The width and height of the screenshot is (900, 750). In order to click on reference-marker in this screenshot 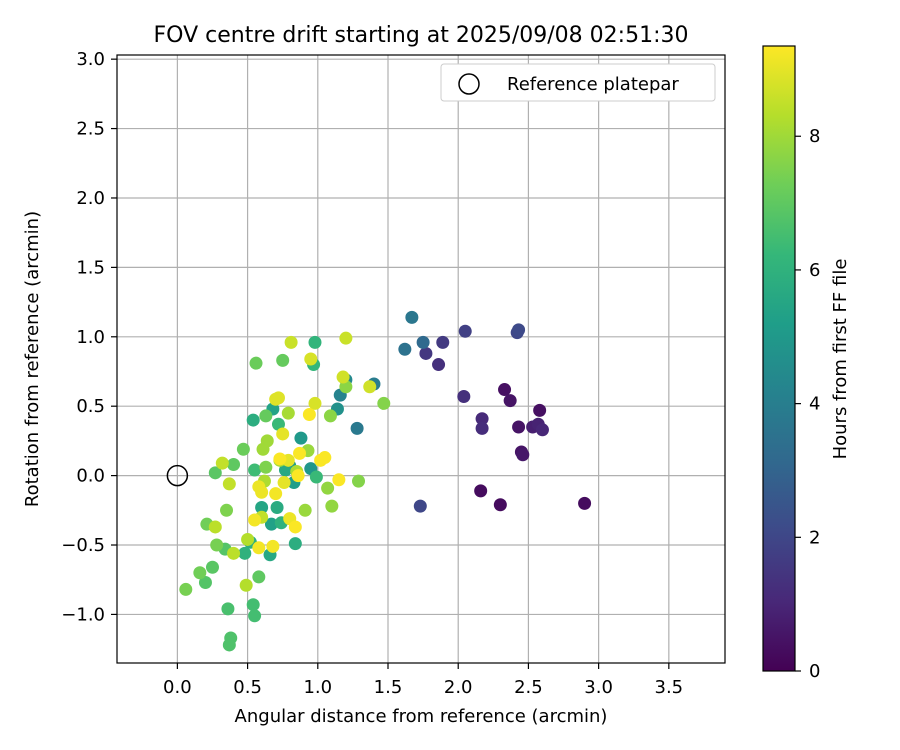, I will do `click(177, 475)`.